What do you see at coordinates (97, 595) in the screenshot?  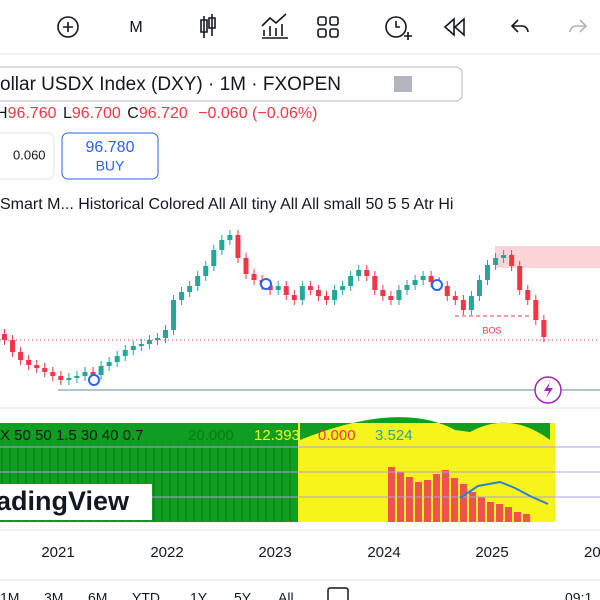 I see `range-button: 6M` at bounding box center [97, 595].